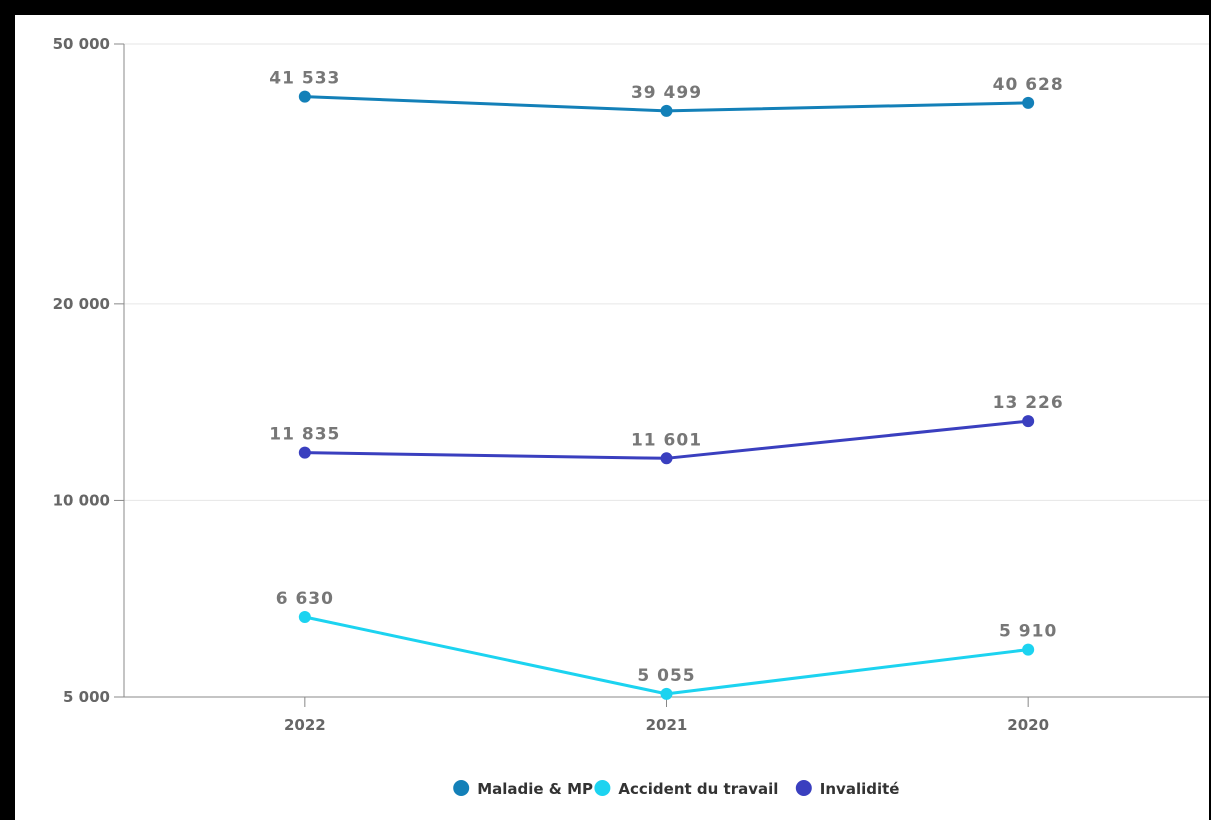  Describe the element at coordinates (666, 676) in the screenshot. I see `data-label: 5 055` at that location.